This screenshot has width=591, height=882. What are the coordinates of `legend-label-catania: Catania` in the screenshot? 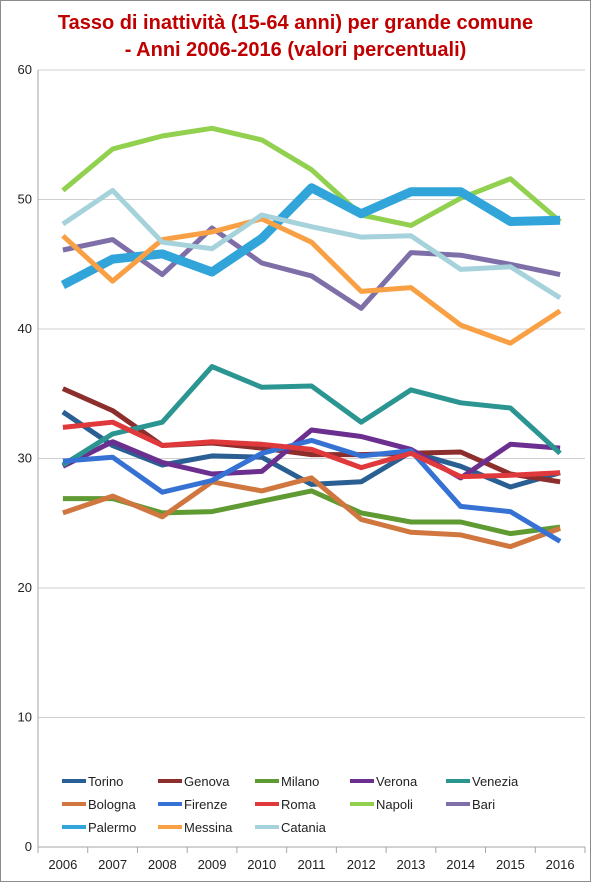 It's located at (304, 827).